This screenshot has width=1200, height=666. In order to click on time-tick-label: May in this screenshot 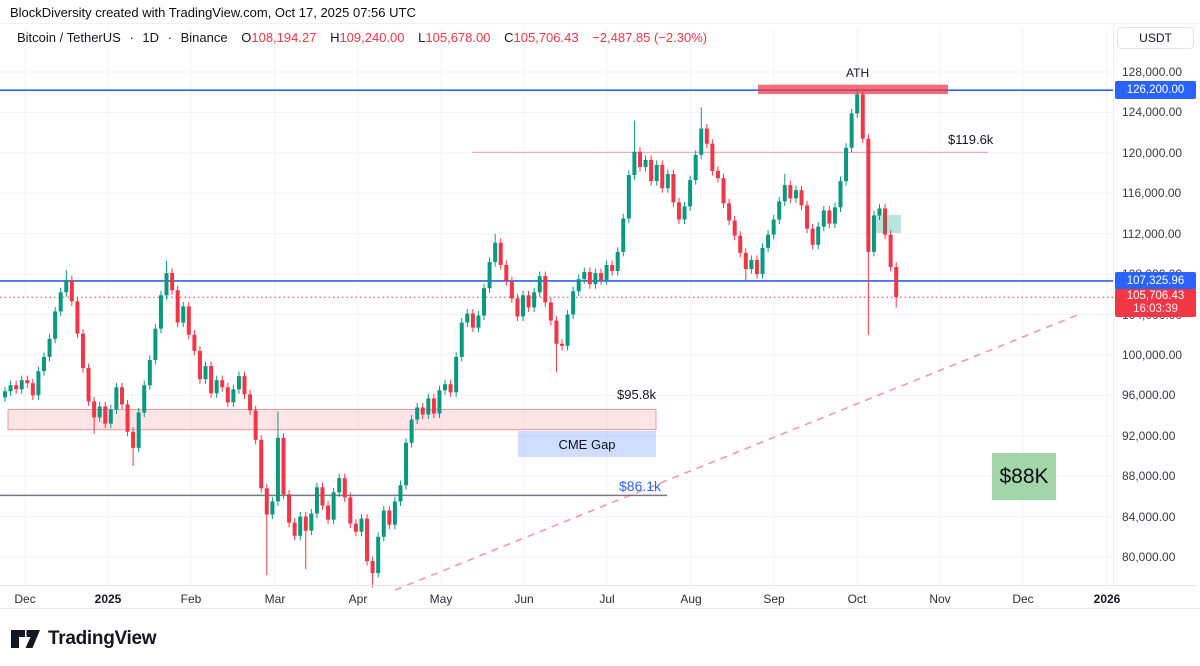, I will do `click(441, 599)`.